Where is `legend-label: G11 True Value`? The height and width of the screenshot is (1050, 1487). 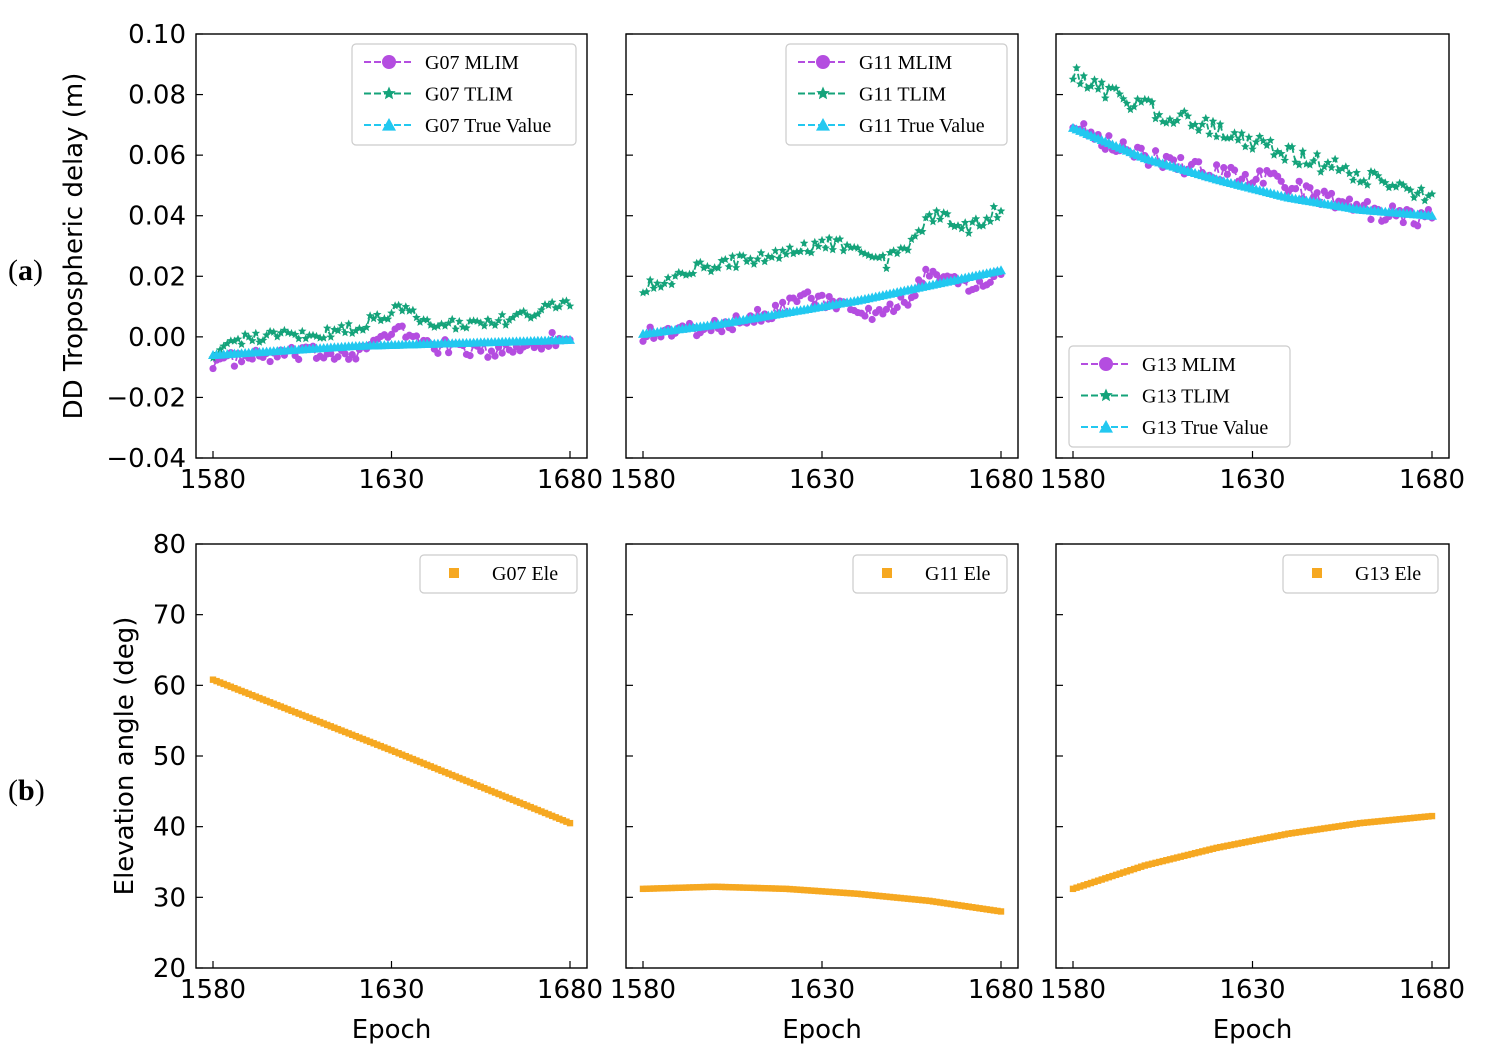
legend-label: G11 True Value is located at coordinates (922, 126).